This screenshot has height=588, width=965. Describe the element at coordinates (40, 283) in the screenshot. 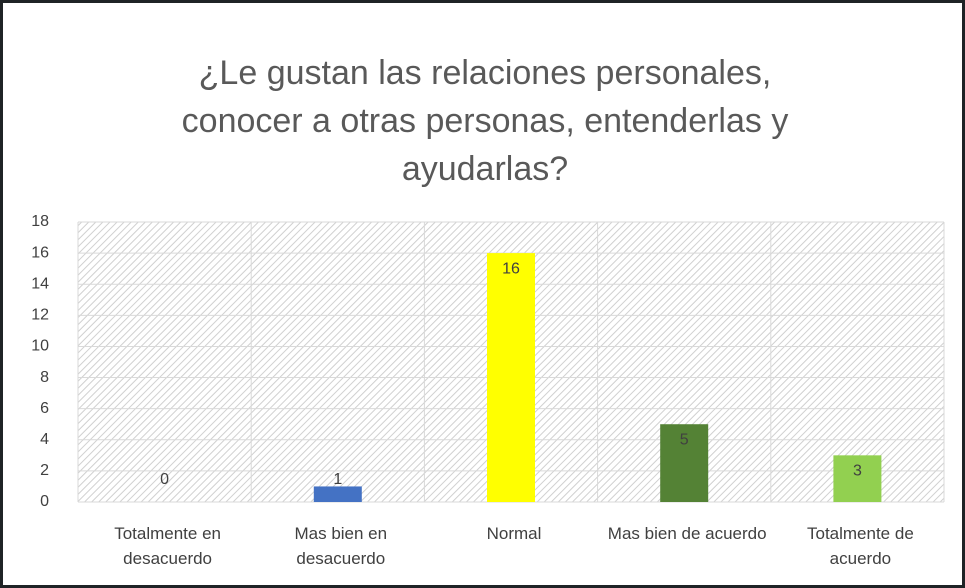

I see `y-tick-label: 14` at that location.